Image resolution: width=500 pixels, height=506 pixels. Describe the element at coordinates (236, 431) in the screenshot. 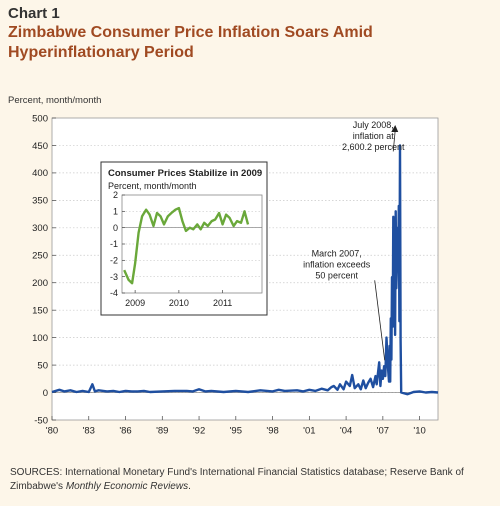

I see `x-tick-label: '95` at that location.